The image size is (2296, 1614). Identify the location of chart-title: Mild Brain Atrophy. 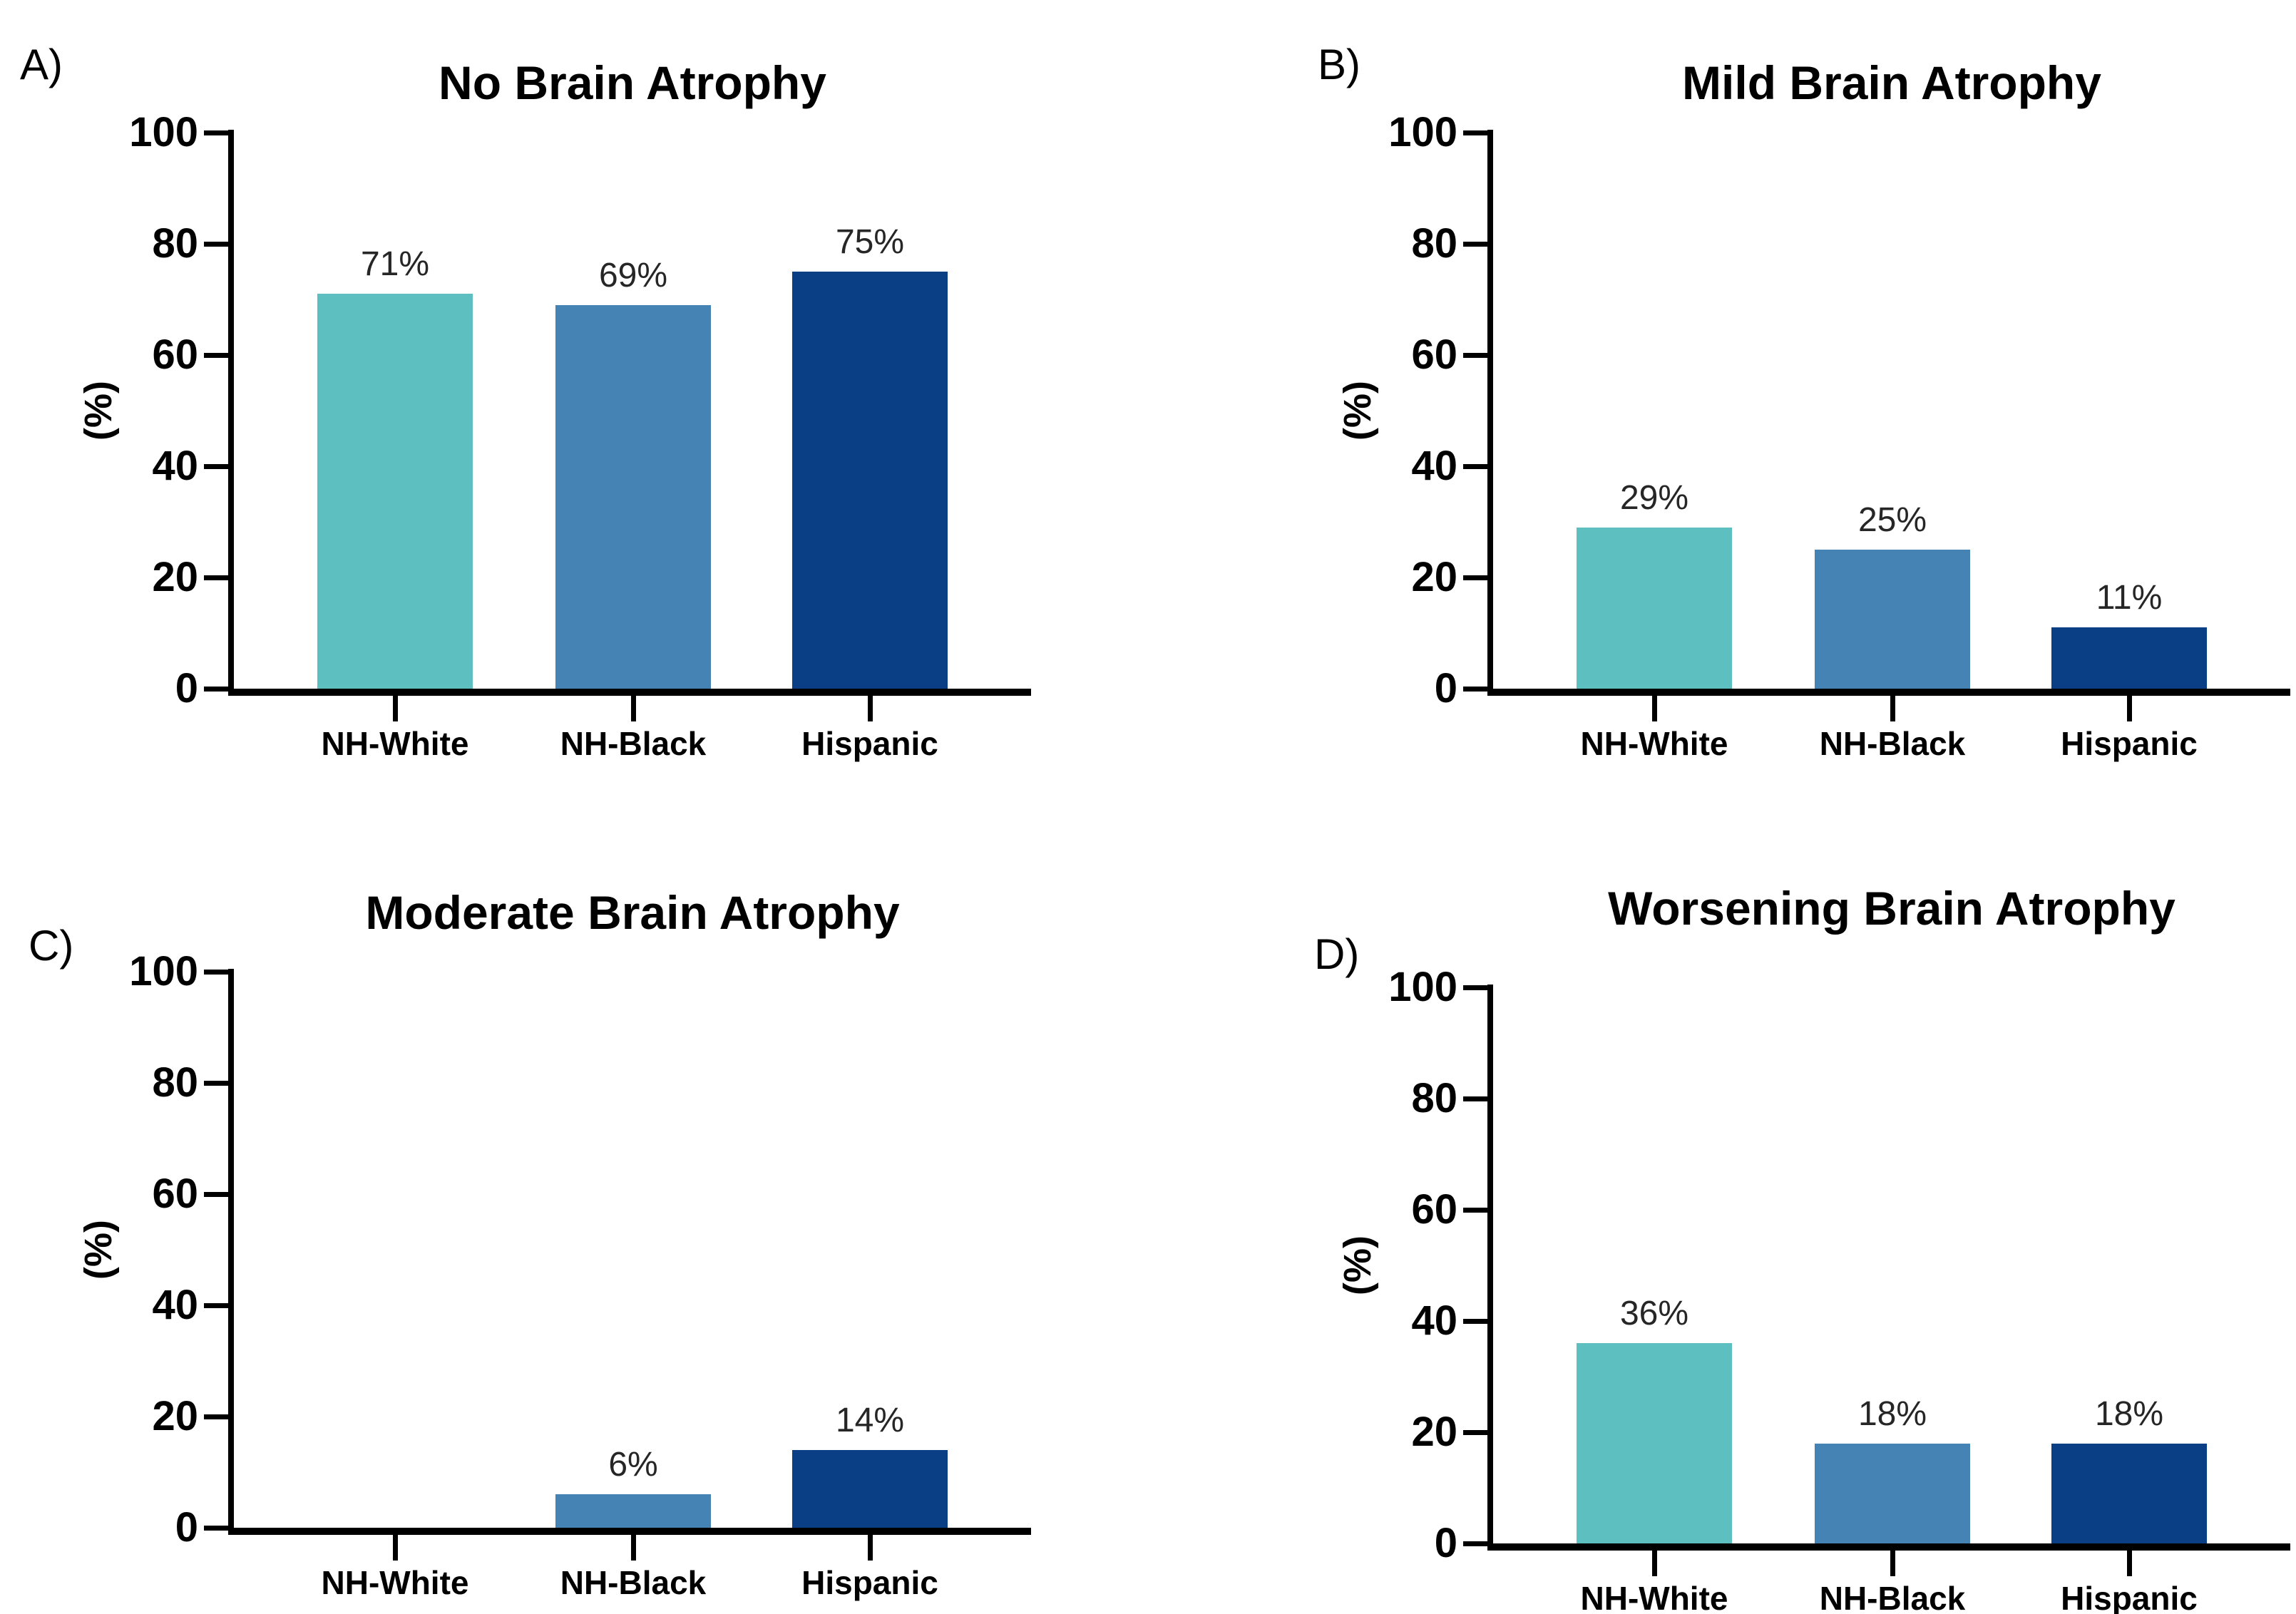
(1891, 82).